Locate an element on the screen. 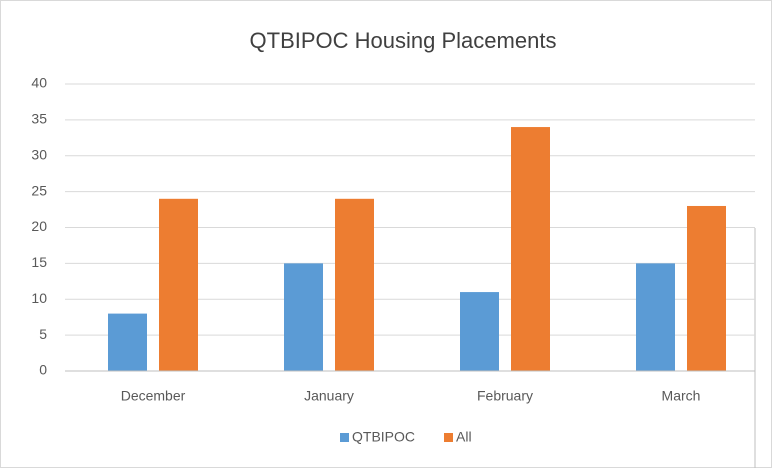 The image size is (772, 468). chart-title: QTBIPOC Housing Placements is located at coordinates (403, 40).